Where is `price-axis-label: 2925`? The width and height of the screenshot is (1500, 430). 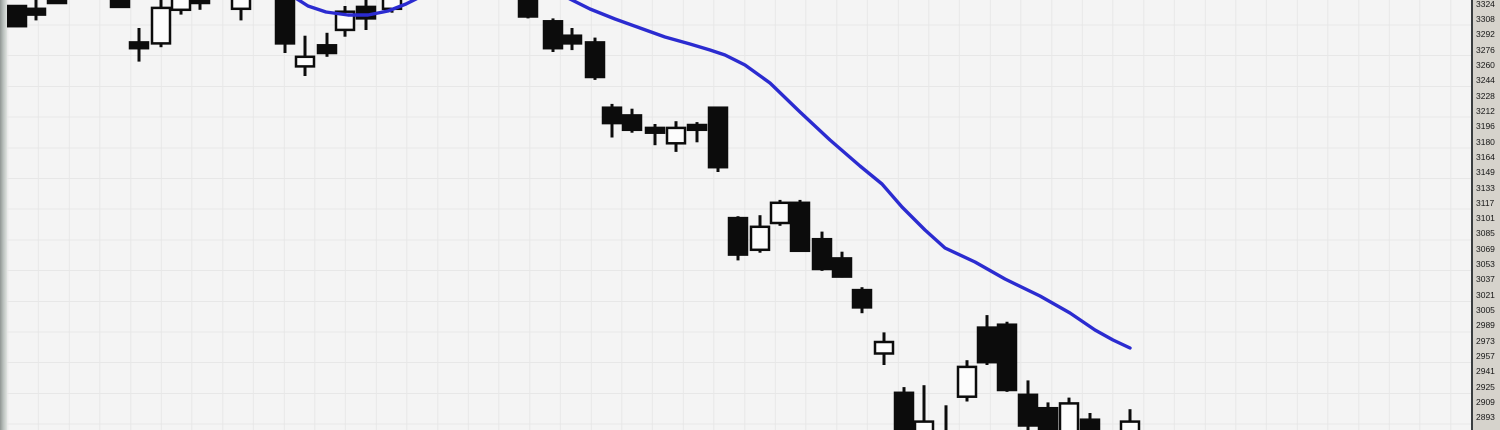
price-axis-label: 2925 is located at coordinates (1485, 386).